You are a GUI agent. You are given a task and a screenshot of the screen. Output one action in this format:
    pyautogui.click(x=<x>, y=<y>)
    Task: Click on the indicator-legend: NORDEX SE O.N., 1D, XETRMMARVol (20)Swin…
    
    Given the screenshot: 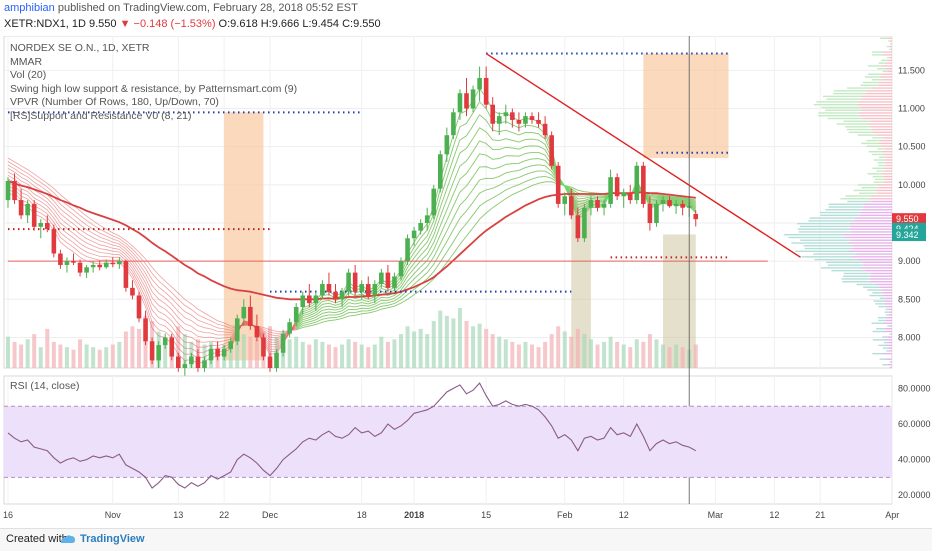 What is the action you would take?
    pyautogui.click(x=153, y=83)
    